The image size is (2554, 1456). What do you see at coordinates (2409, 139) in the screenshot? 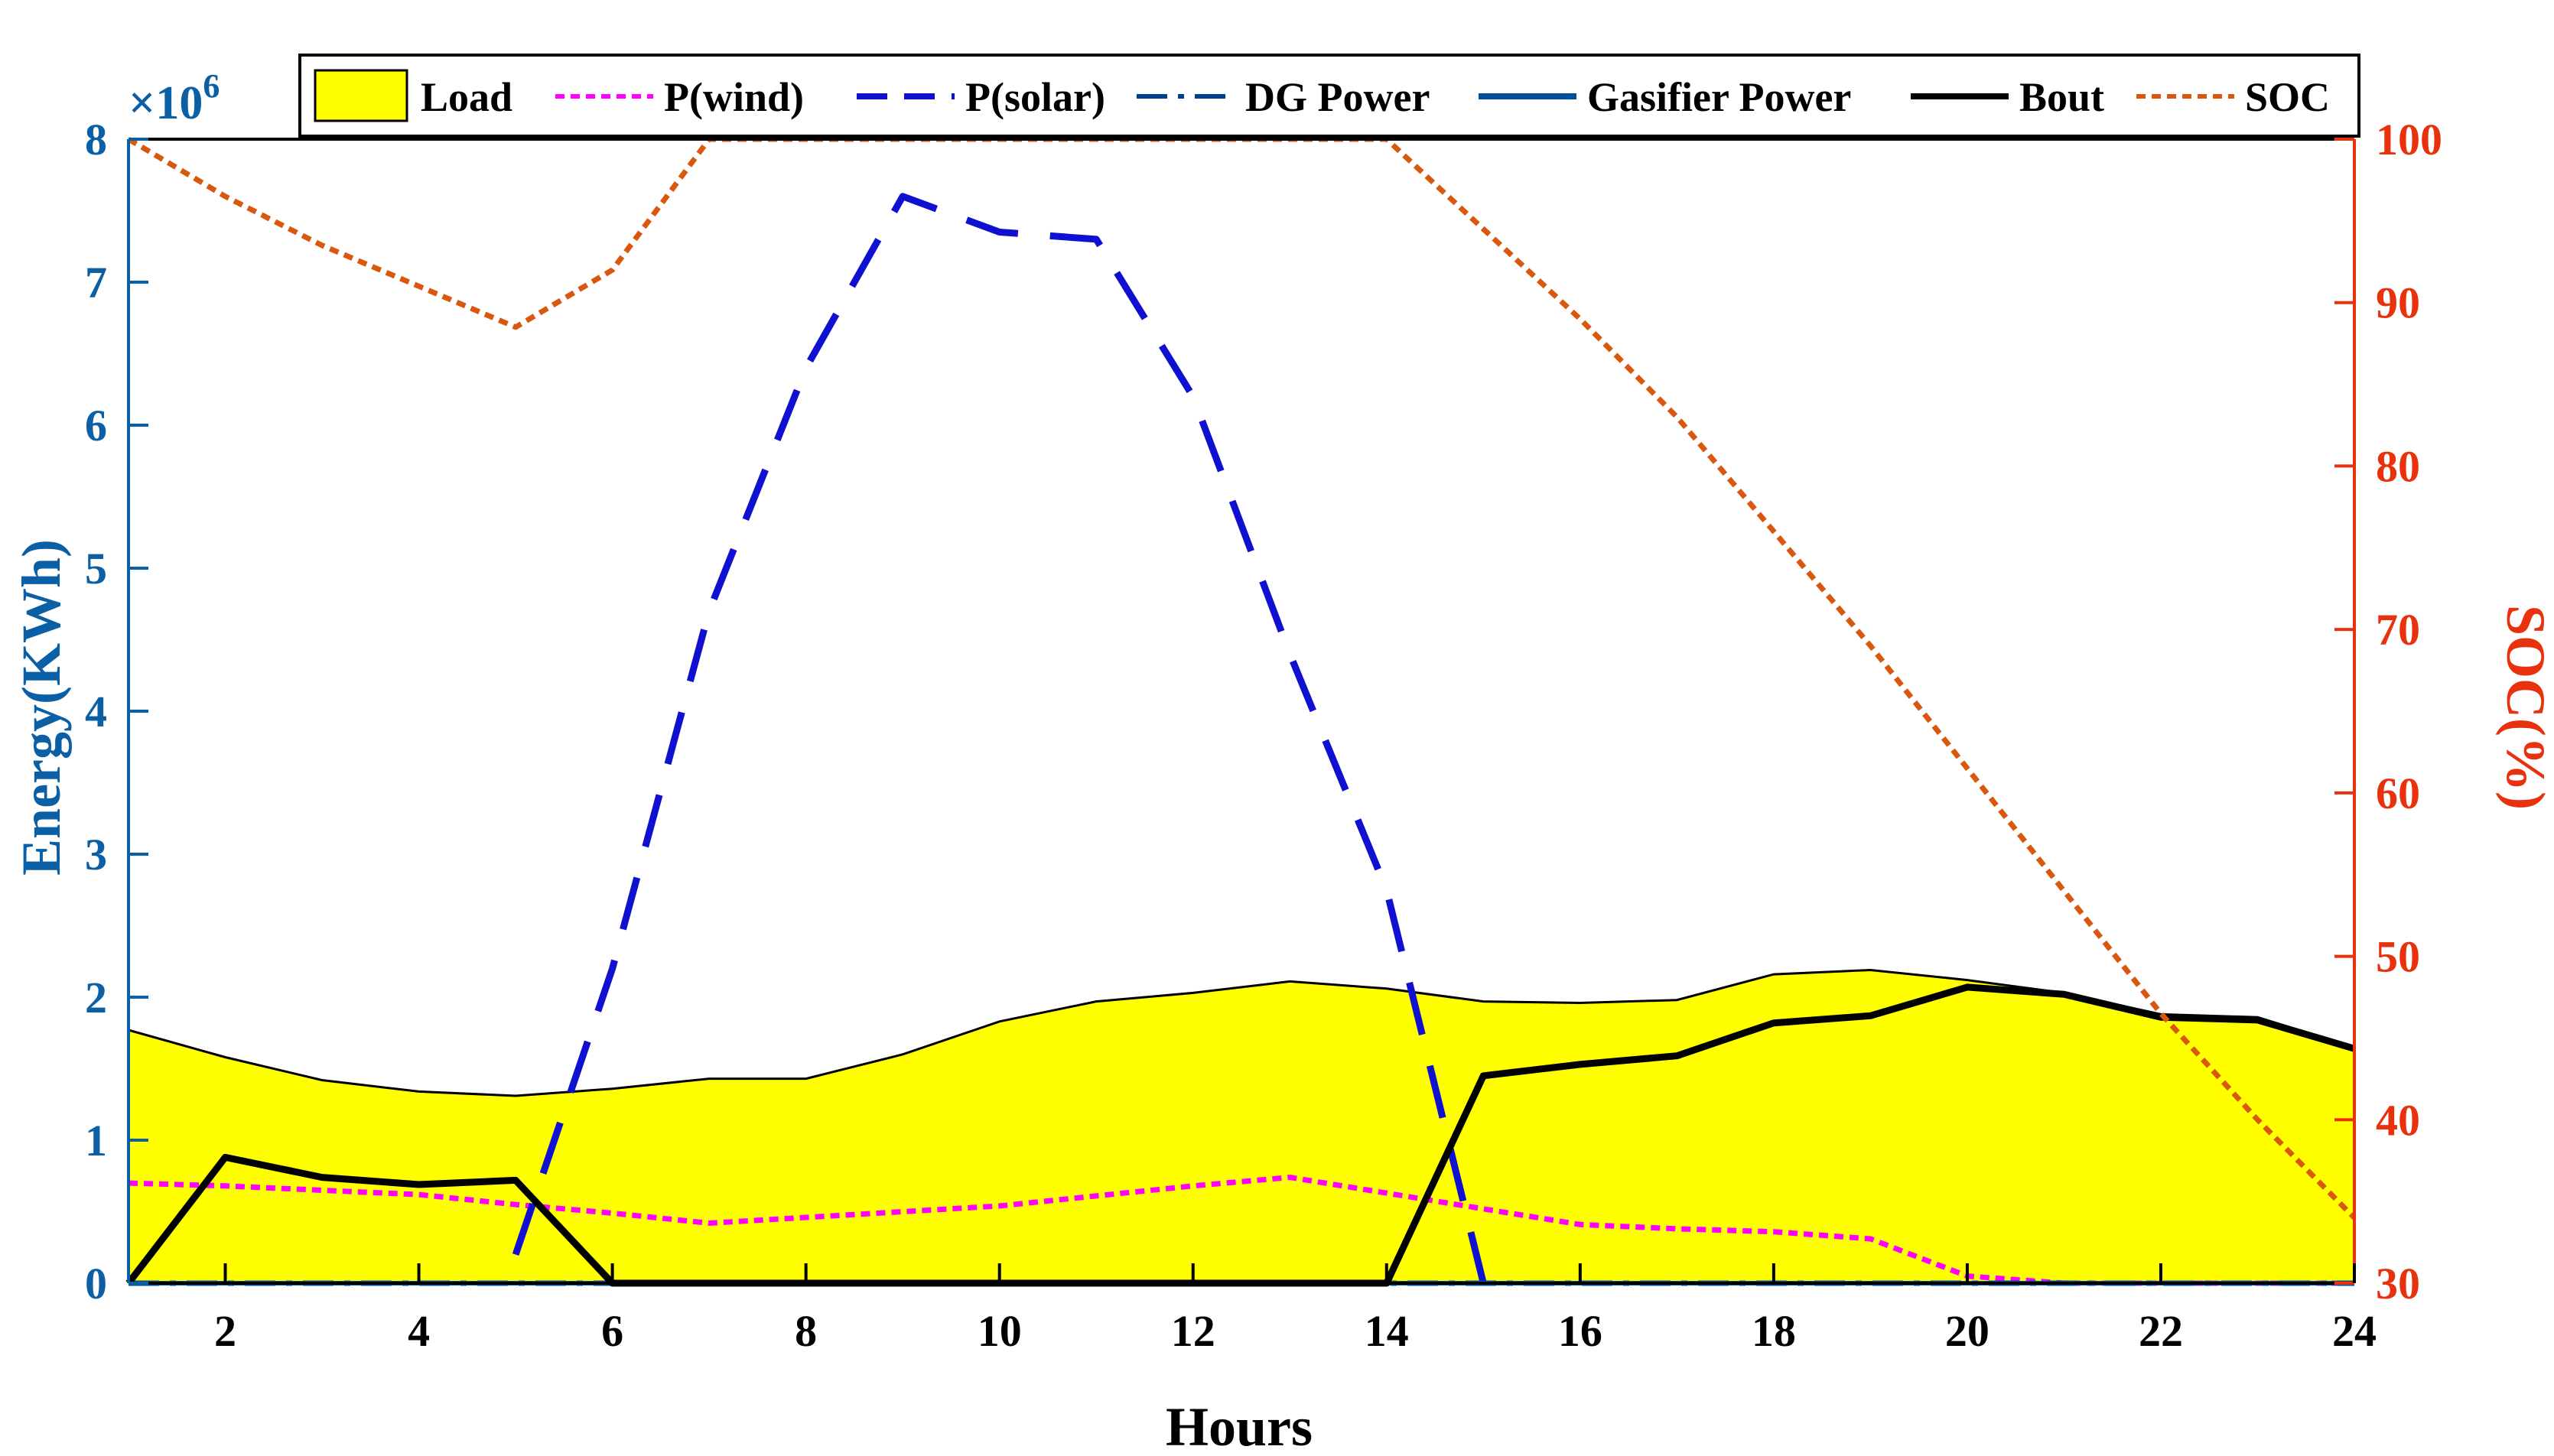
I see `right-tick-label: 100` at bounding box center [2409, 139].